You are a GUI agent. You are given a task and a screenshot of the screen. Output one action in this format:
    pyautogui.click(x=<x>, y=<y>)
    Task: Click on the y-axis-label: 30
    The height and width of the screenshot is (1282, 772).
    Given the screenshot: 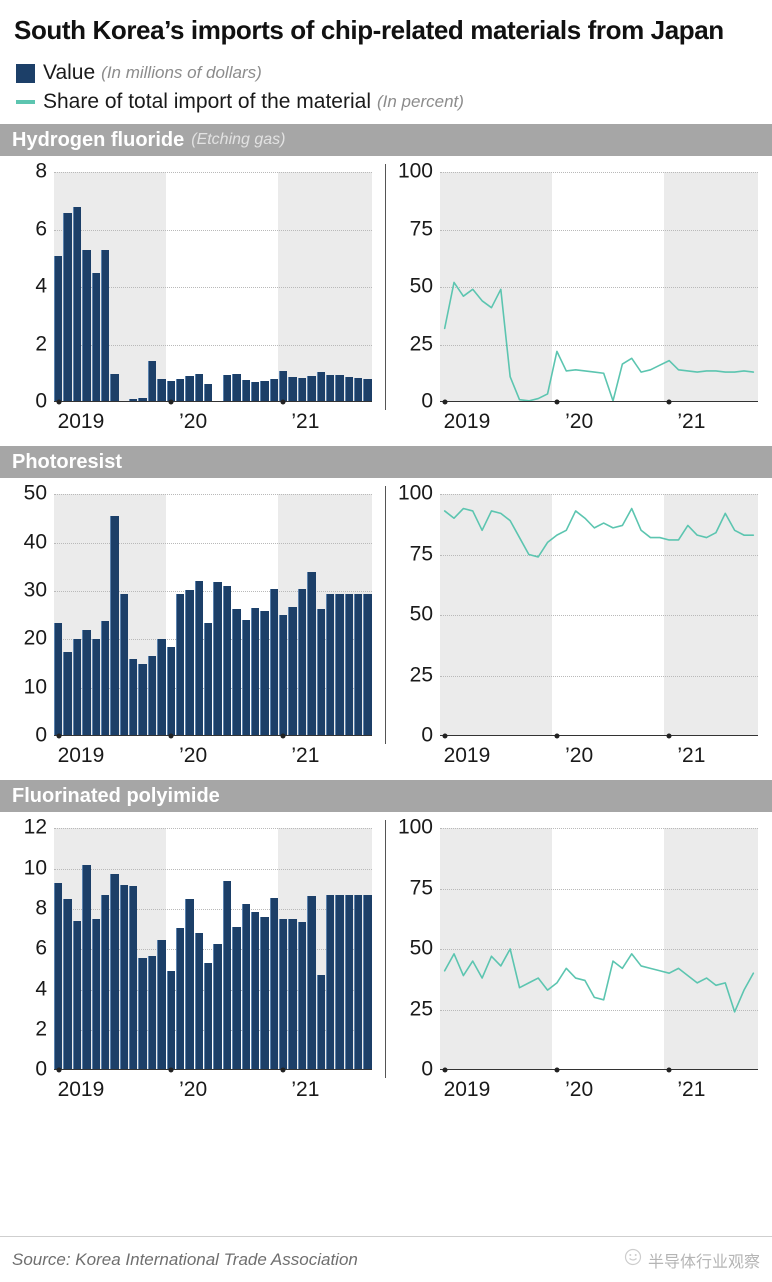 What is the action you would take?
    pyautogui.click(x=35, y=590)
    